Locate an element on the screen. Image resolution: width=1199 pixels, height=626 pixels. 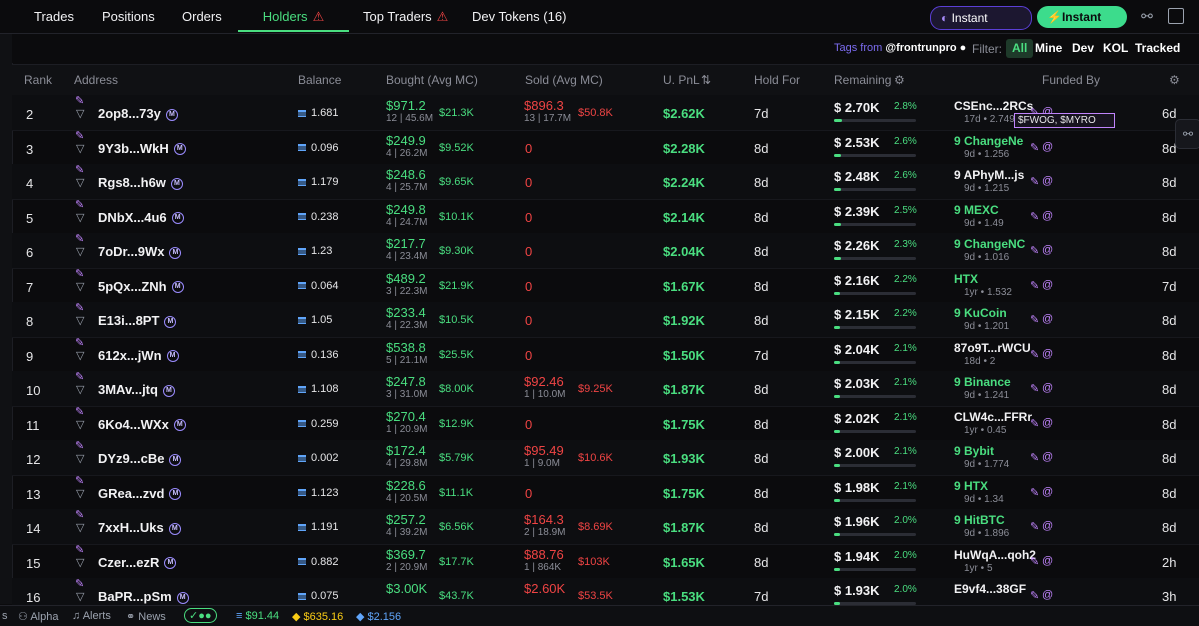
col-remaining: Remaining is located at coordinates (863, 80).